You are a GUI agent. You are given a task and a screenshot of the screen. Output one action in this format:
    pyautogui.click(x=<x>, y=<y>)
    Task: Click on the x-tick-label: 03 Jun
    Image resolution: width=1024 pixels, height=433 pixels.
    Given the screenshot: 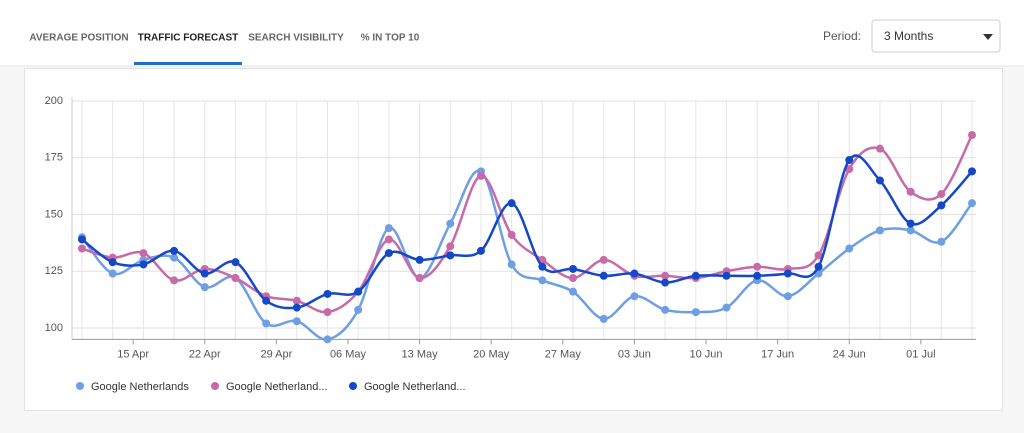 What is the action you would take?
    pyautogui.click(x=634, y=354)
    